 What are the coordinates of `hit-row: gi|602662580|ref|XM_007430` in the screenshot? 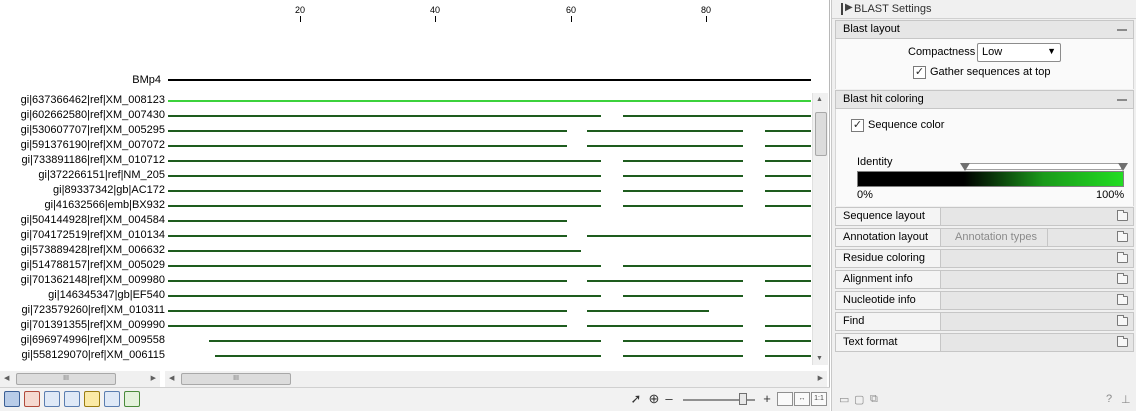 It's located at (406, 115).